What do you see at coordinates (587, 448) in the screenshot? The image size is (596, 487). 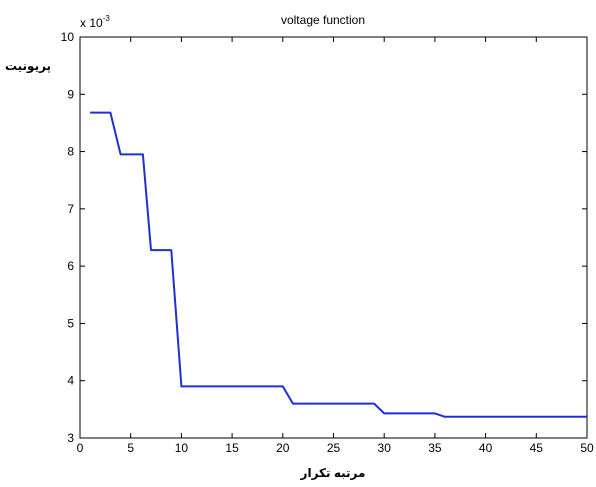 I see `x-tick-label: 50` at bounding box center [587, 448].